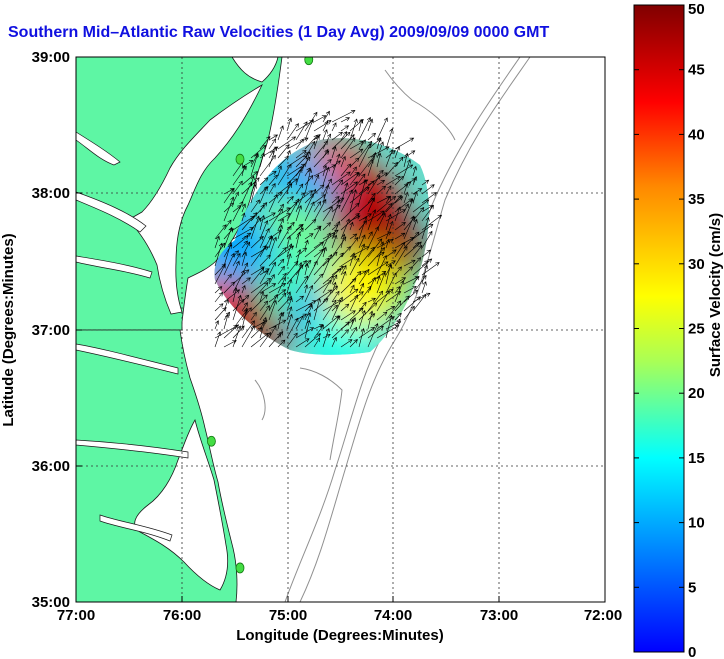  Describe the element at coordinates (696, 9) in the screenshot. I see `colorbar-tick-label: 50` at that location.